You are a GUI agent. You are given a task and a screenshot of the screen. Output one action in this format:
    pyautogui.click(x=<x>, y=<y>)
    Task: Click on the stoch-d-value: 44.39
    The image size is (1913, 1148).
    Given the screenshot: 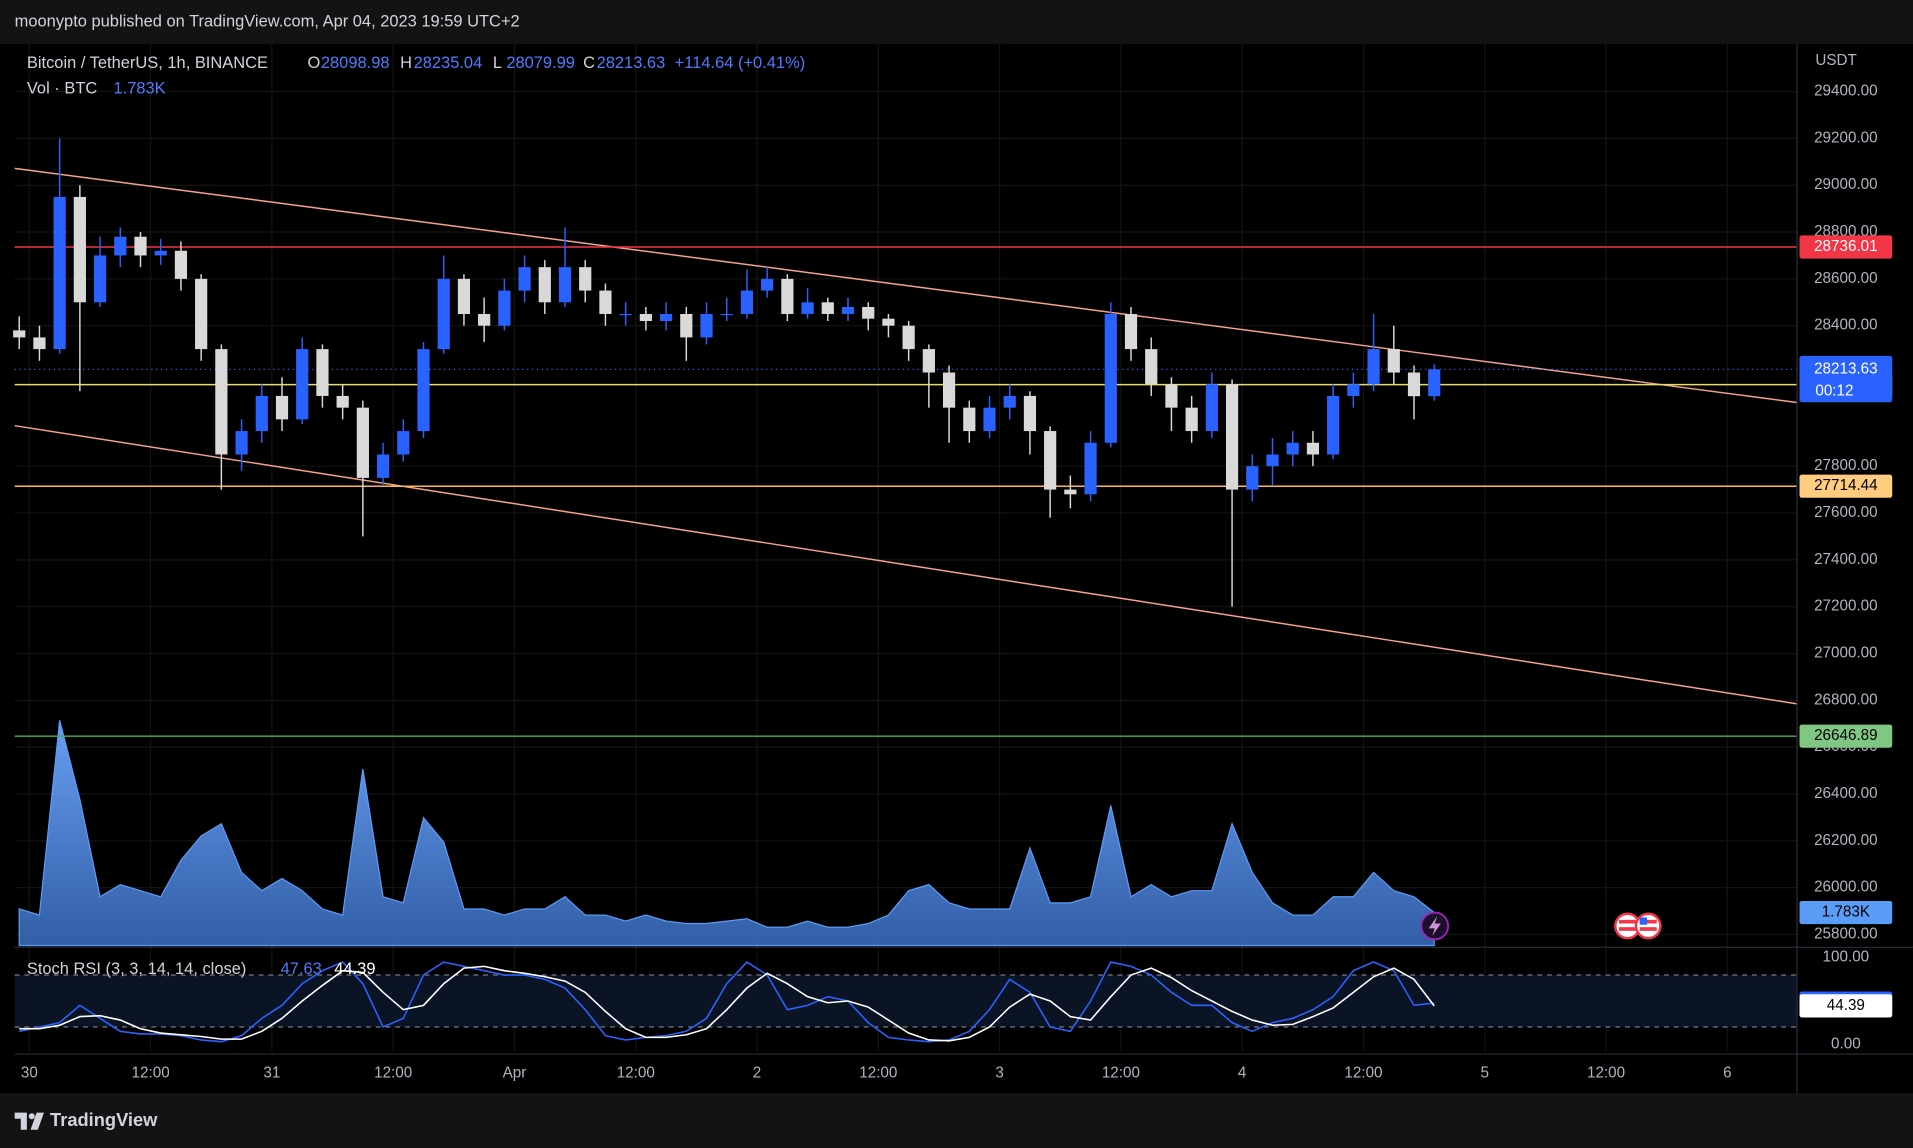 What is the action you would take?
    pyautogui.click(x=354, y=969)
    